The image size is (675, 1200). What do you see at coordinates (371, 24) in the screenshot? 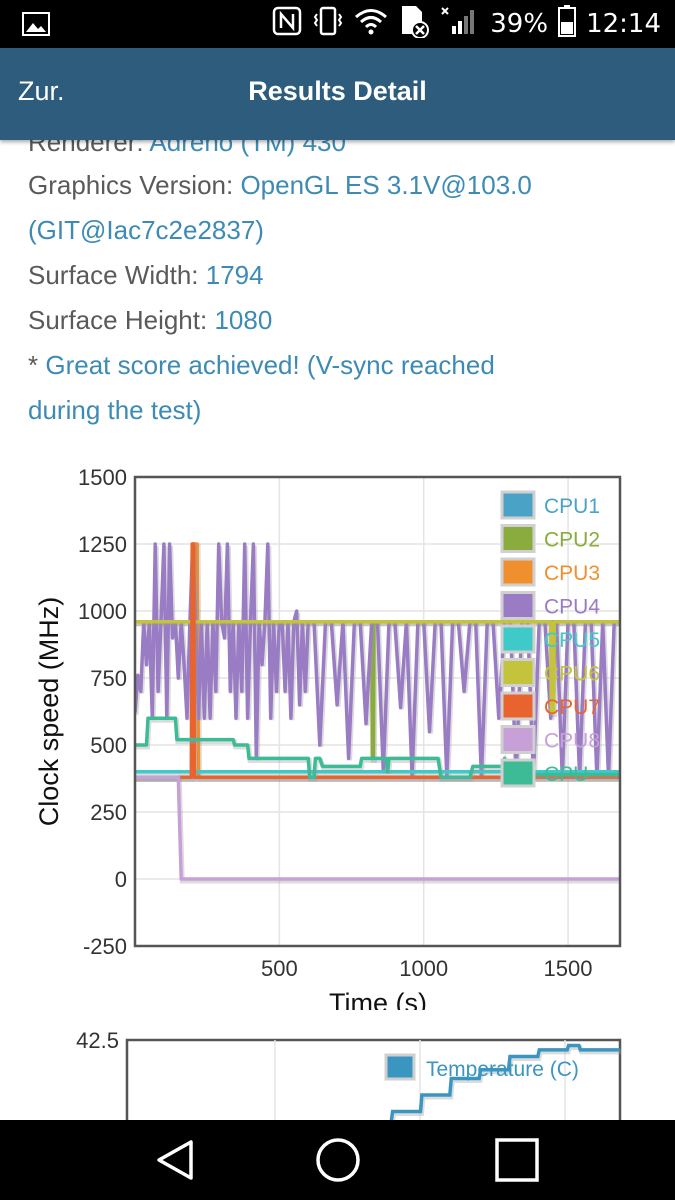
I see `wifi-icon` at bounding box center [371, 24].